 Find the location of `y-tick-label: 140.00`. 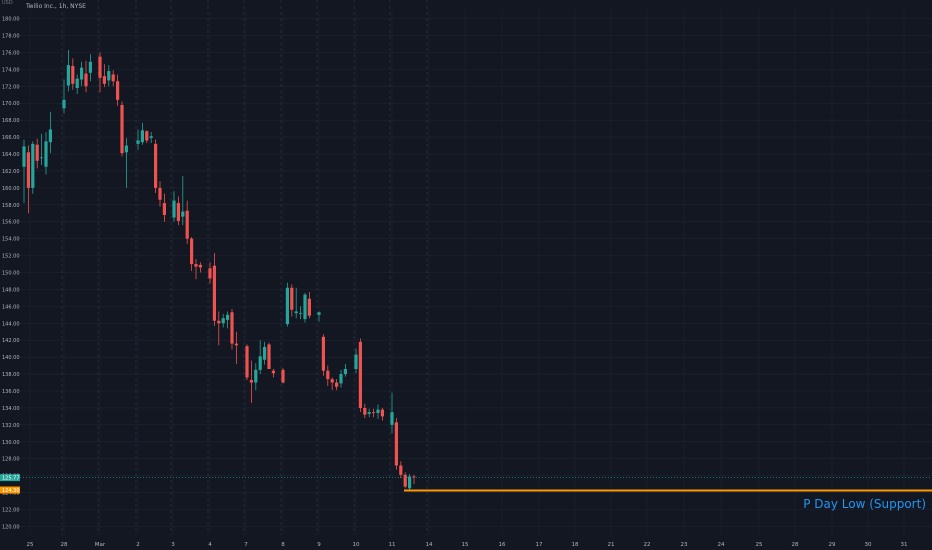

y-tick-label: 140.00 is located at coordinates (11, 358).